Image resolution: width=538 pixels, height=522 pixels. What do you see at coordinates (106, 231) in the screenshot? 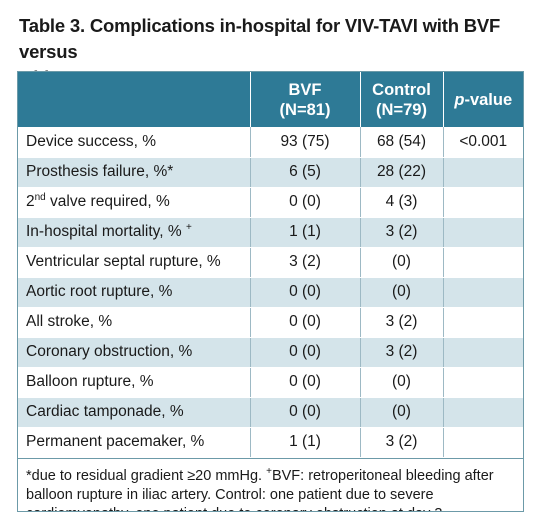
I see `row-label-text: In-hospital mortality, %` at bounding box center [106, 231].